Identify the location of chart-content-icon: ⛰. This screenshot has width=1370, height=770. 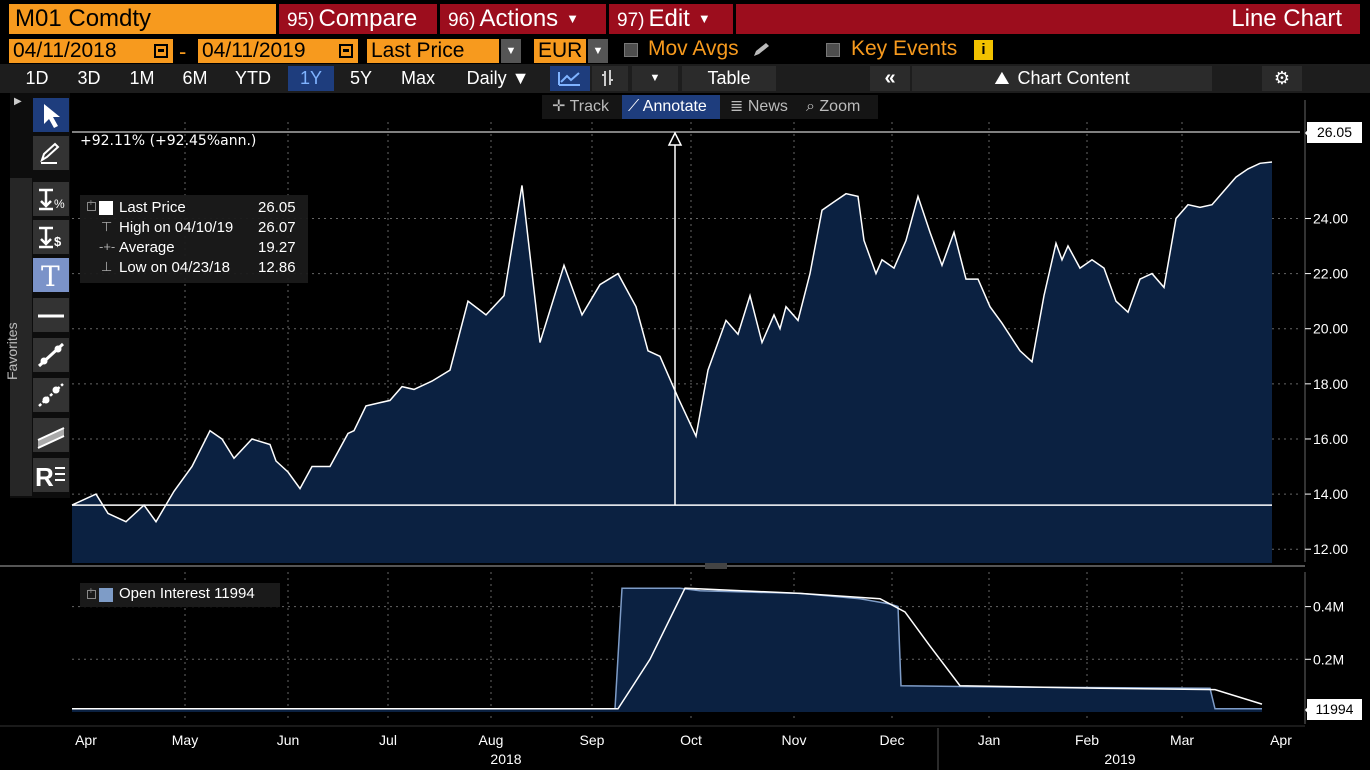
(1002, 78).